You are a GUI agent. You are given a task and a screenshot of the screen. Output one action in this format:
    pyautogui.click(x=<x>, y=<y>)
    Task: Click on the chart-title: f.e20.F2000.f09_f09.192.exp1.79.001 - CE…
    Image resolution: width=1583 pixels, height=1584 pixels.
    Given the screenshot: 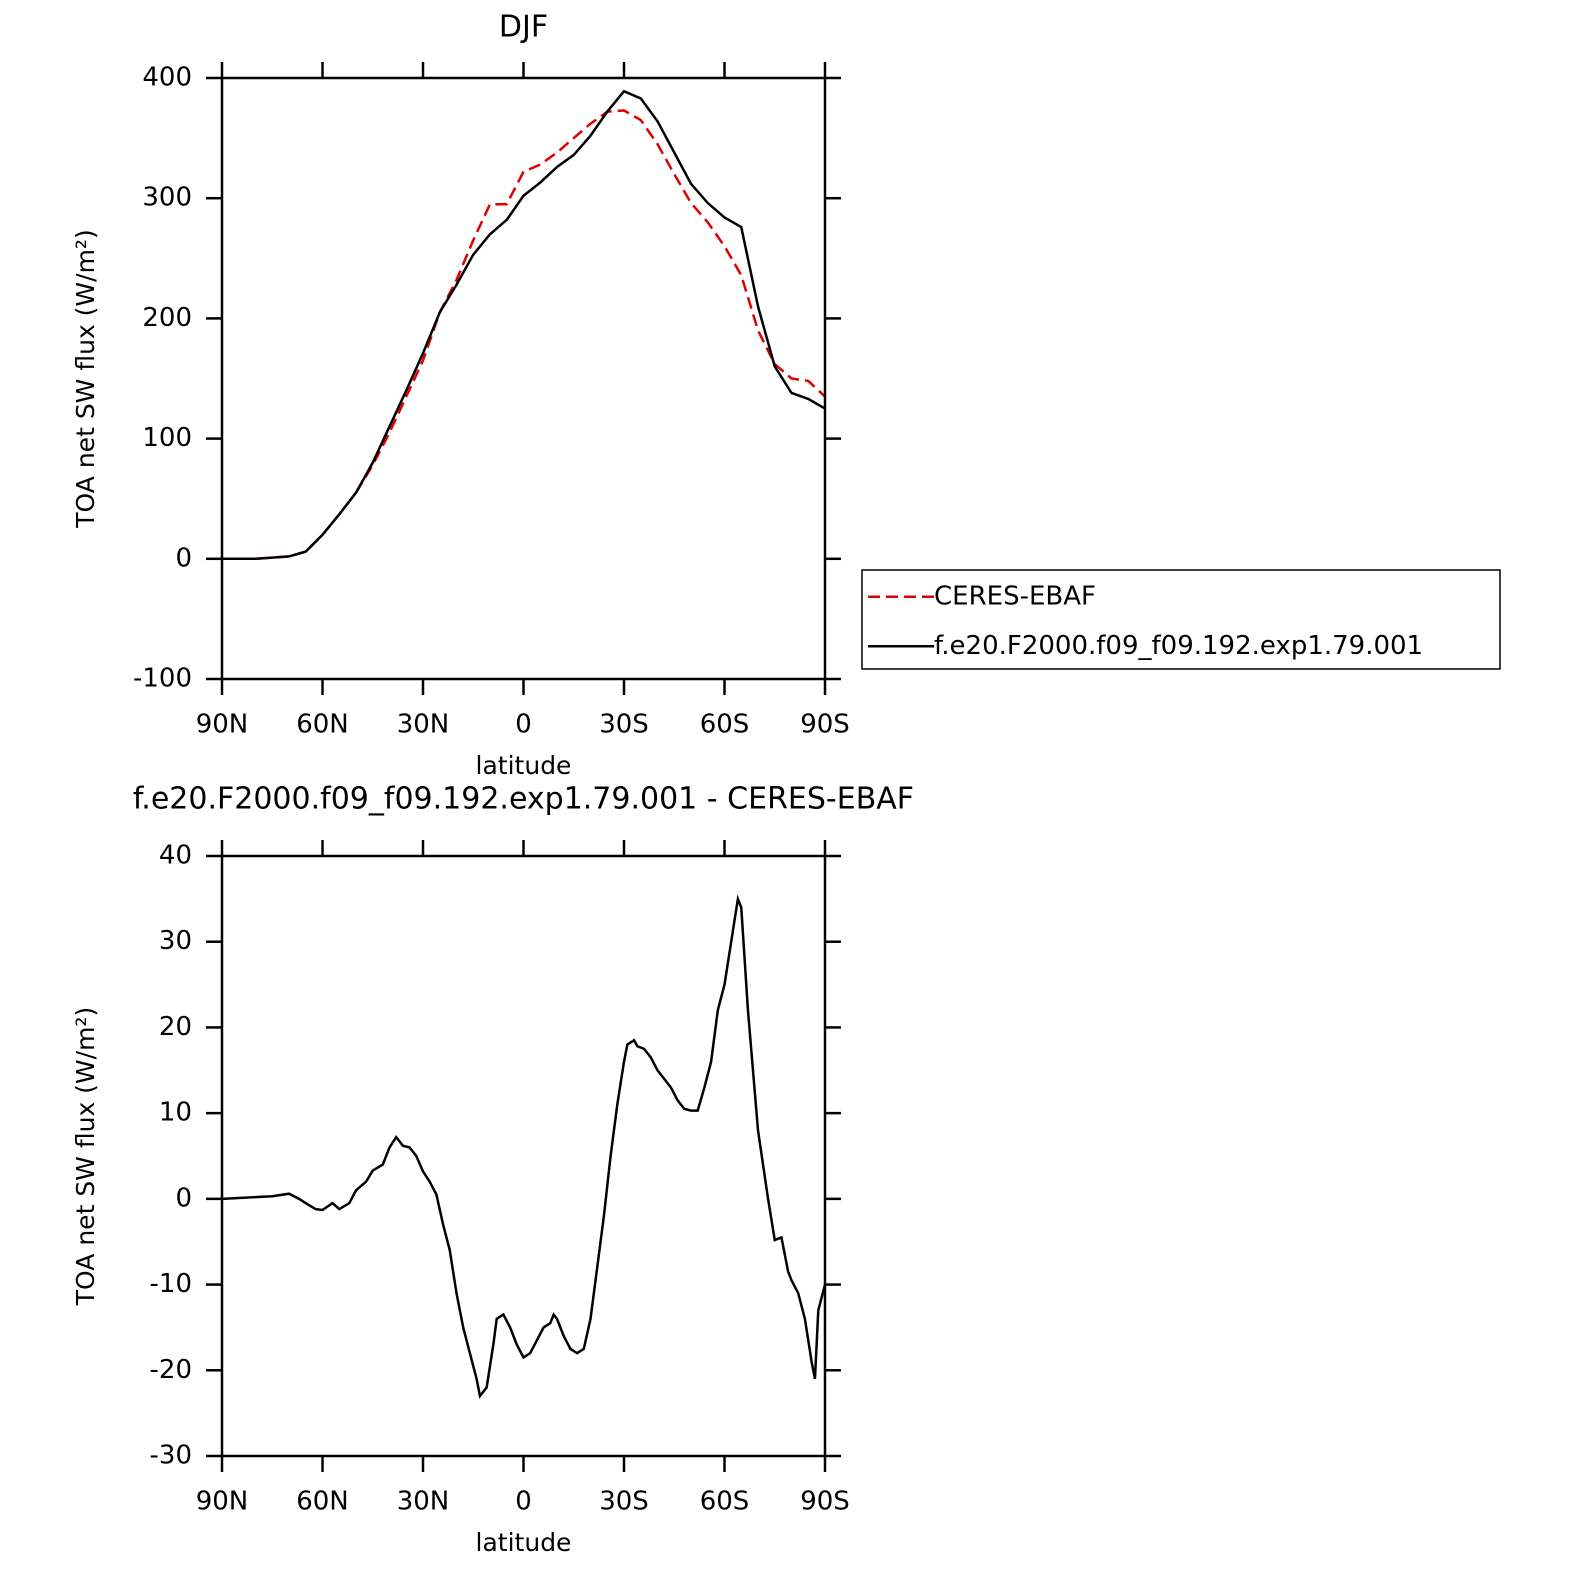 What is the action you would take?
    pyautogui.click(x=523, y=799)
    